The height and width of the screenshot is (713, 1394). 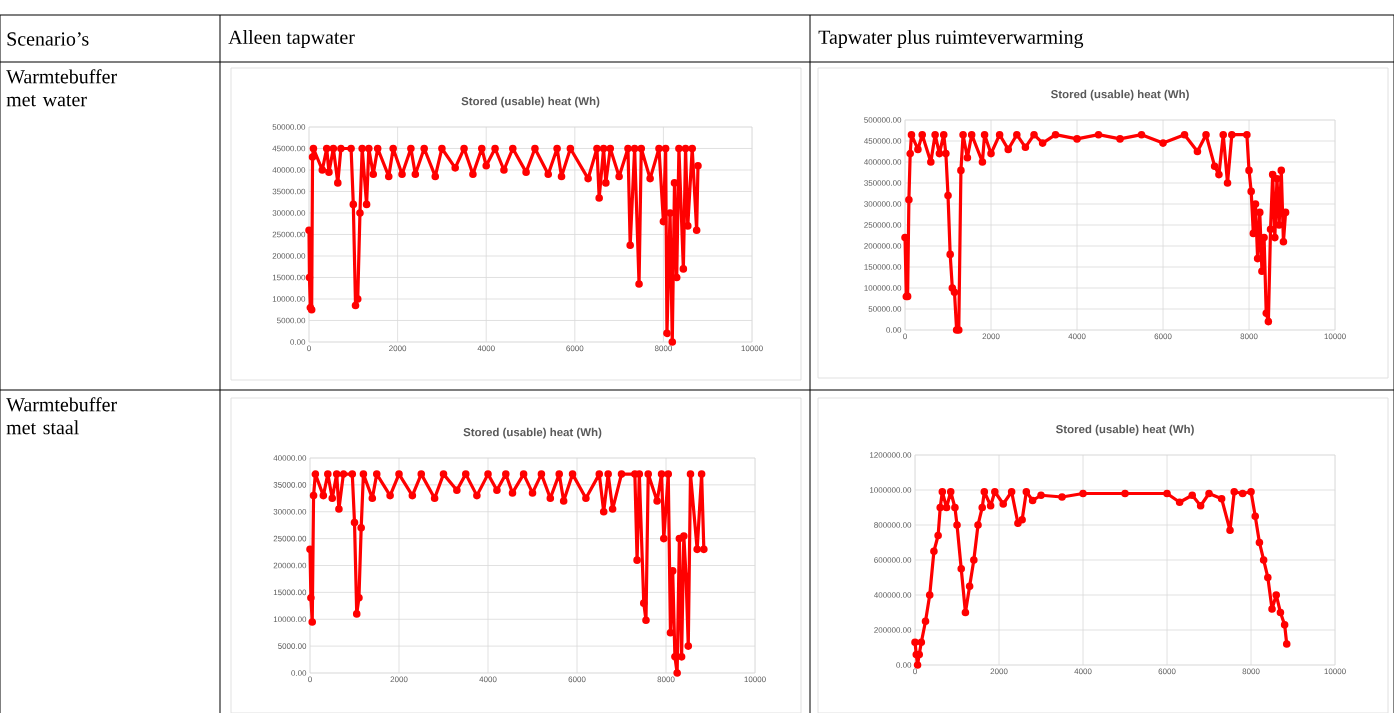 What do you see at coordinates (291, 39) in the screenshot?
I see `text: Alleen tapwater` at bounding box center [291, 39].